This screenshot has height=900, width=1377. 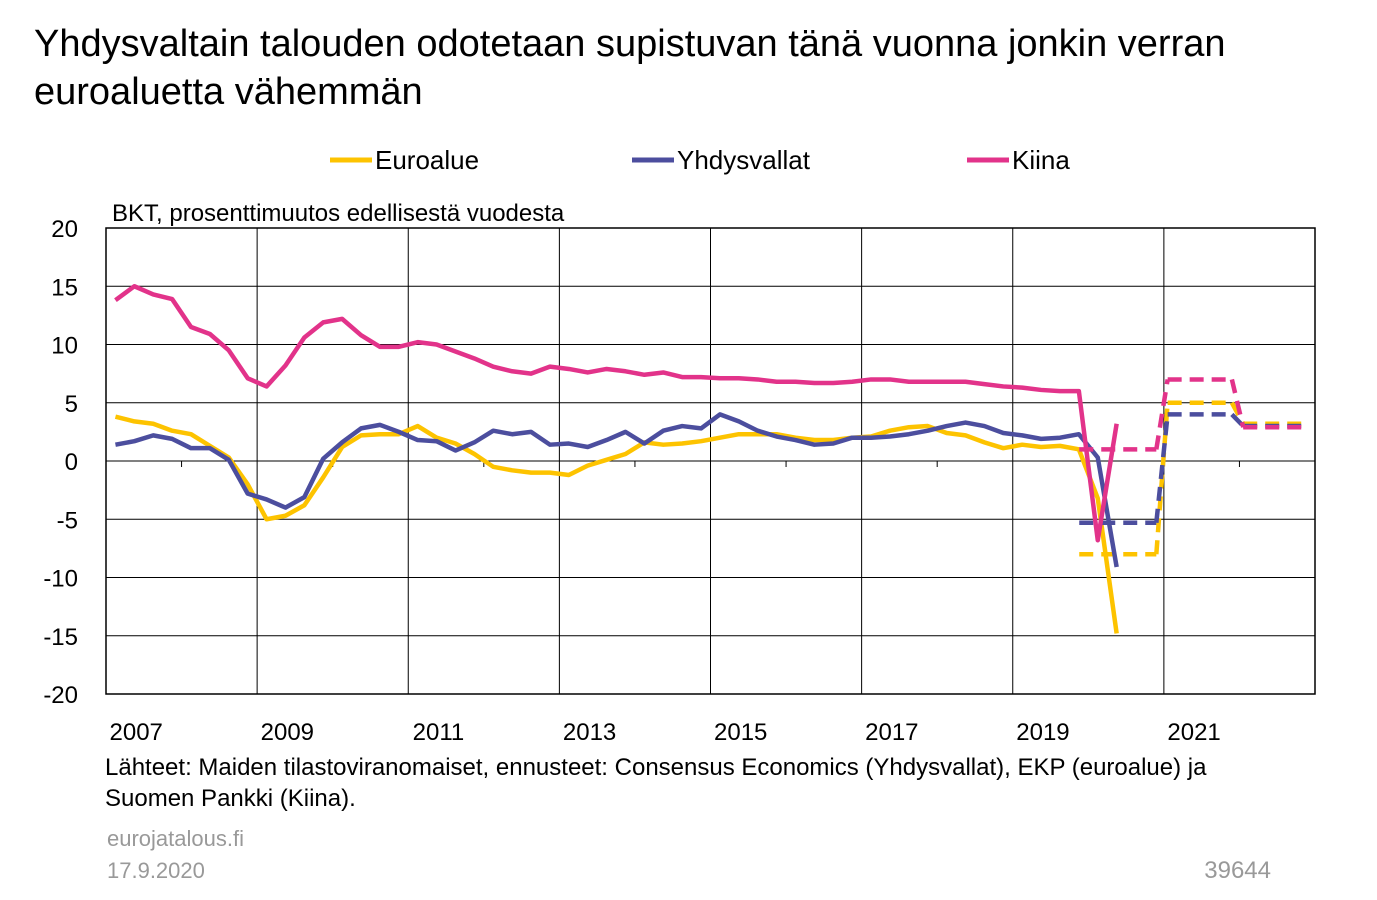 I want to click on y-tick-label: 0, so click(x=71, y=462).